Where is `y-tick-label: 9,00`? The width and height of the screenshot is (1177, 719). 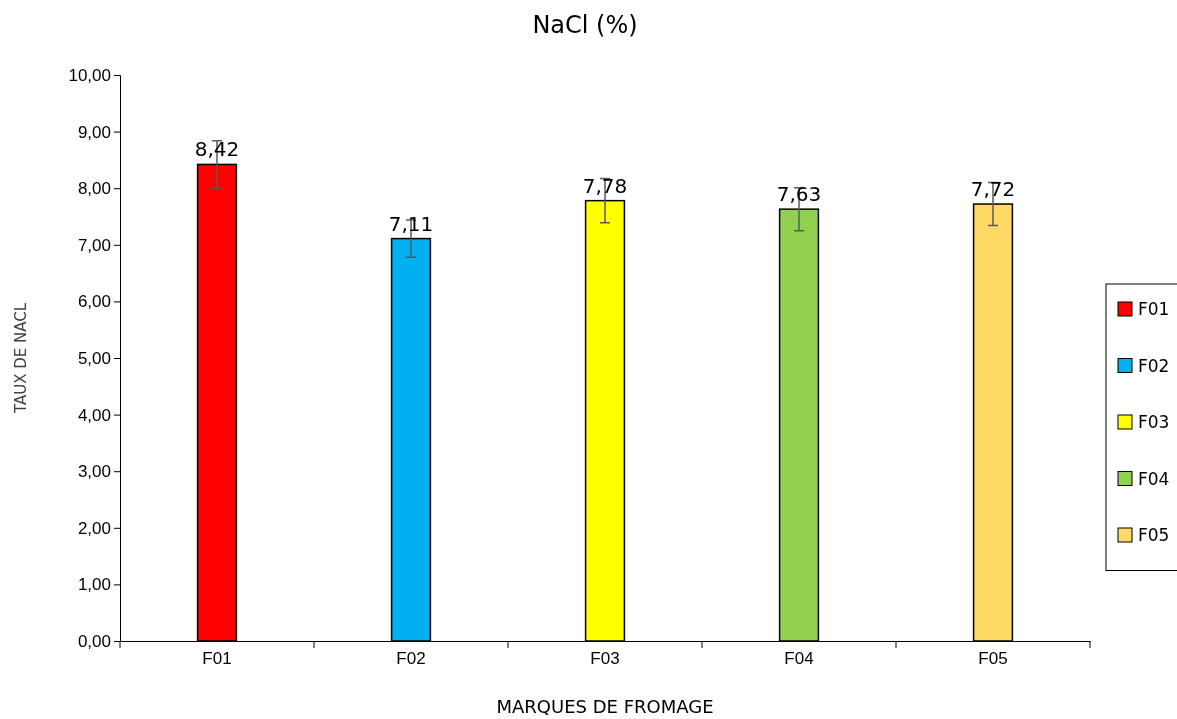 y-tick-label: 9,00 is located at coordinates (94, 132).